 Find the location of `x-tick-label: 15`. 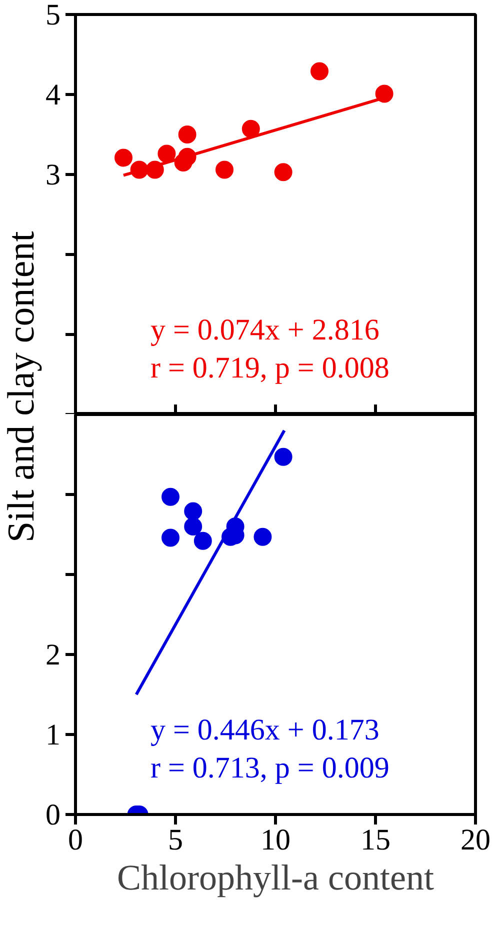

x-tick-label: 15 is located at coordinates (375, 840).